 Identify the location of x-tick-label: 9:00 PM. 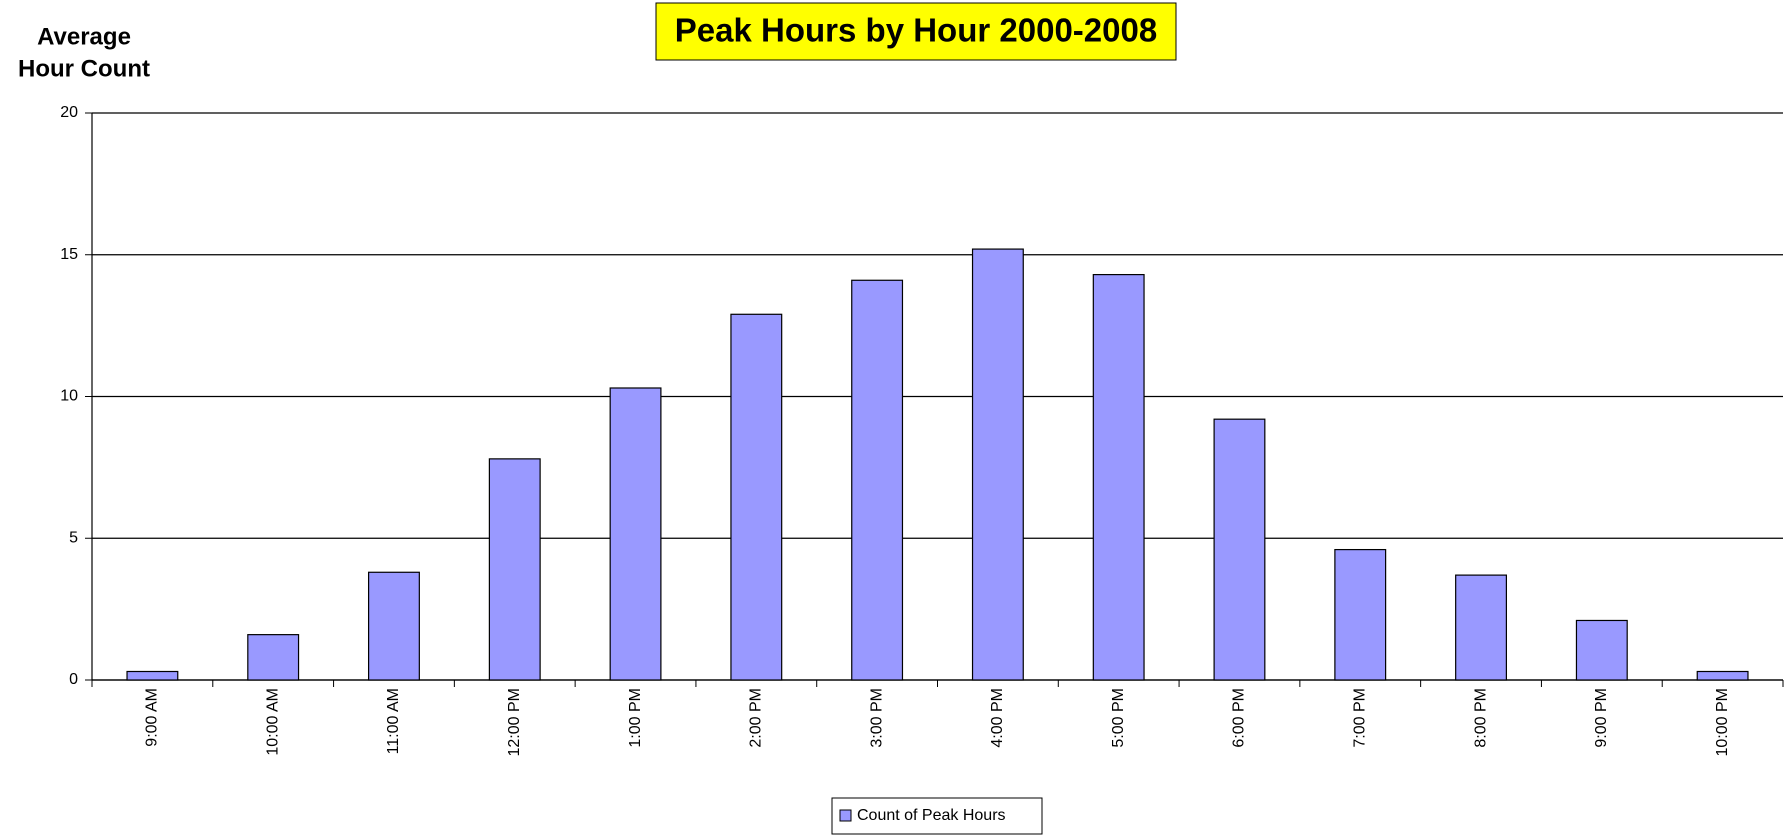
(1601, 718).